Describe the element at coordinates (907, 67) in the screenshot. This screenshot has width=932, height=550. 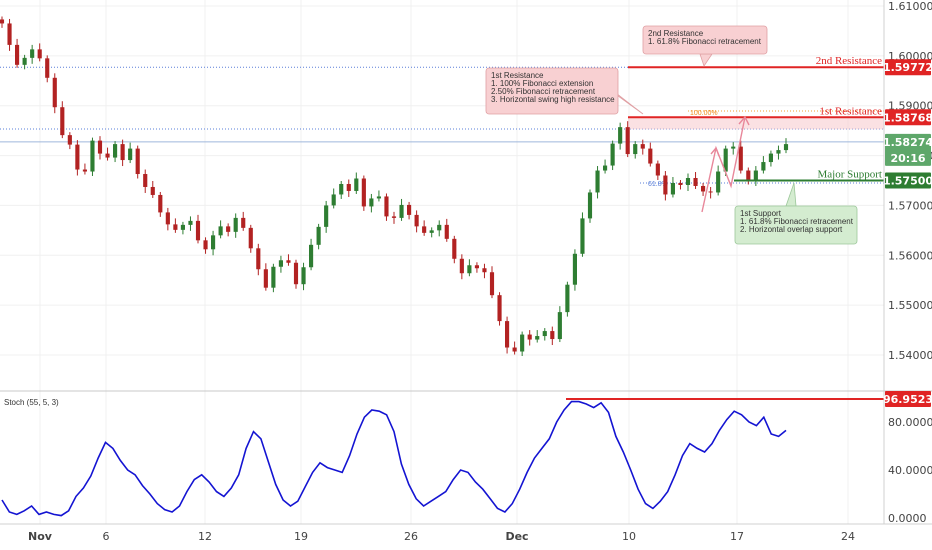
I see `svg-text: 1.59772` at that location.